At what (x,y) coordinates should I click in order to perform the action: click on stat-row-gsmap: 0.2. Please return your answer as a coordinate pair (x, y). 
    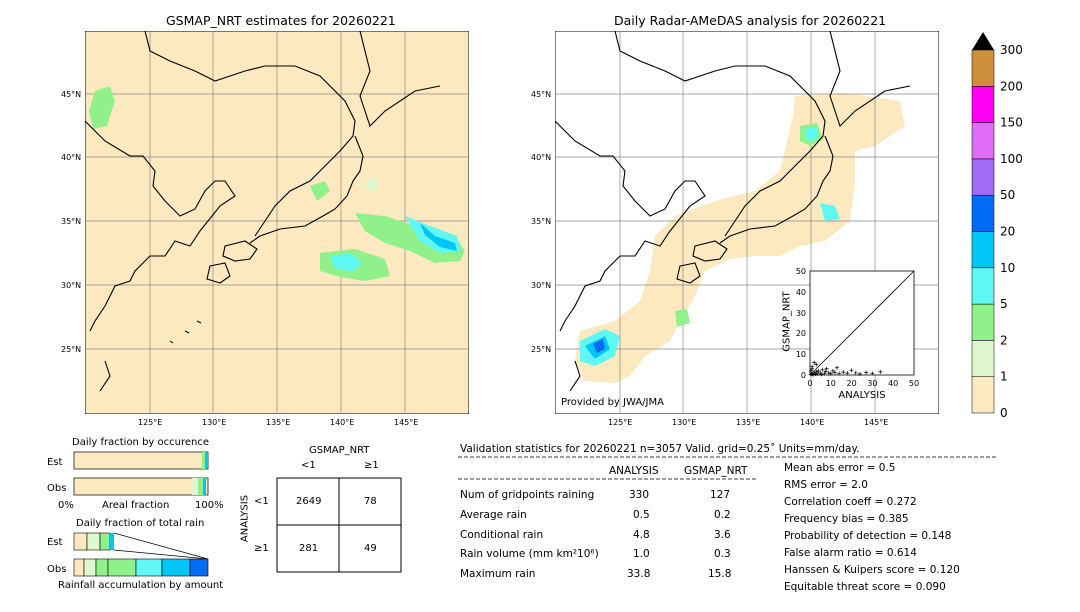
    Looking at the image, I should click on (722, 515).